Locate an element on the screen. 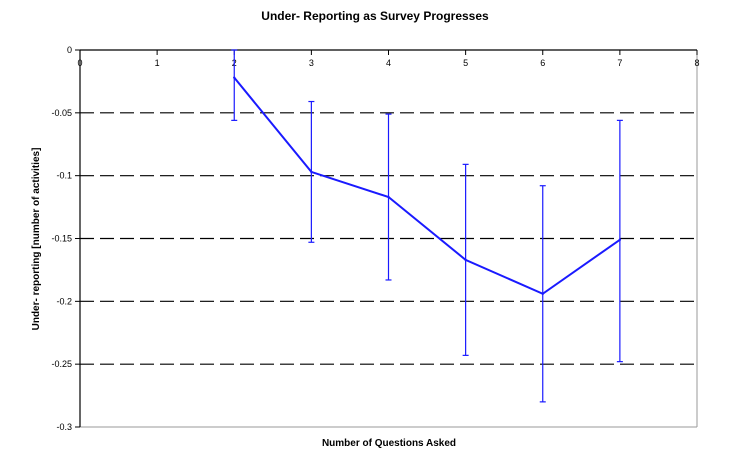  x-tick-label: 1 is located at coordinates (157, 63).